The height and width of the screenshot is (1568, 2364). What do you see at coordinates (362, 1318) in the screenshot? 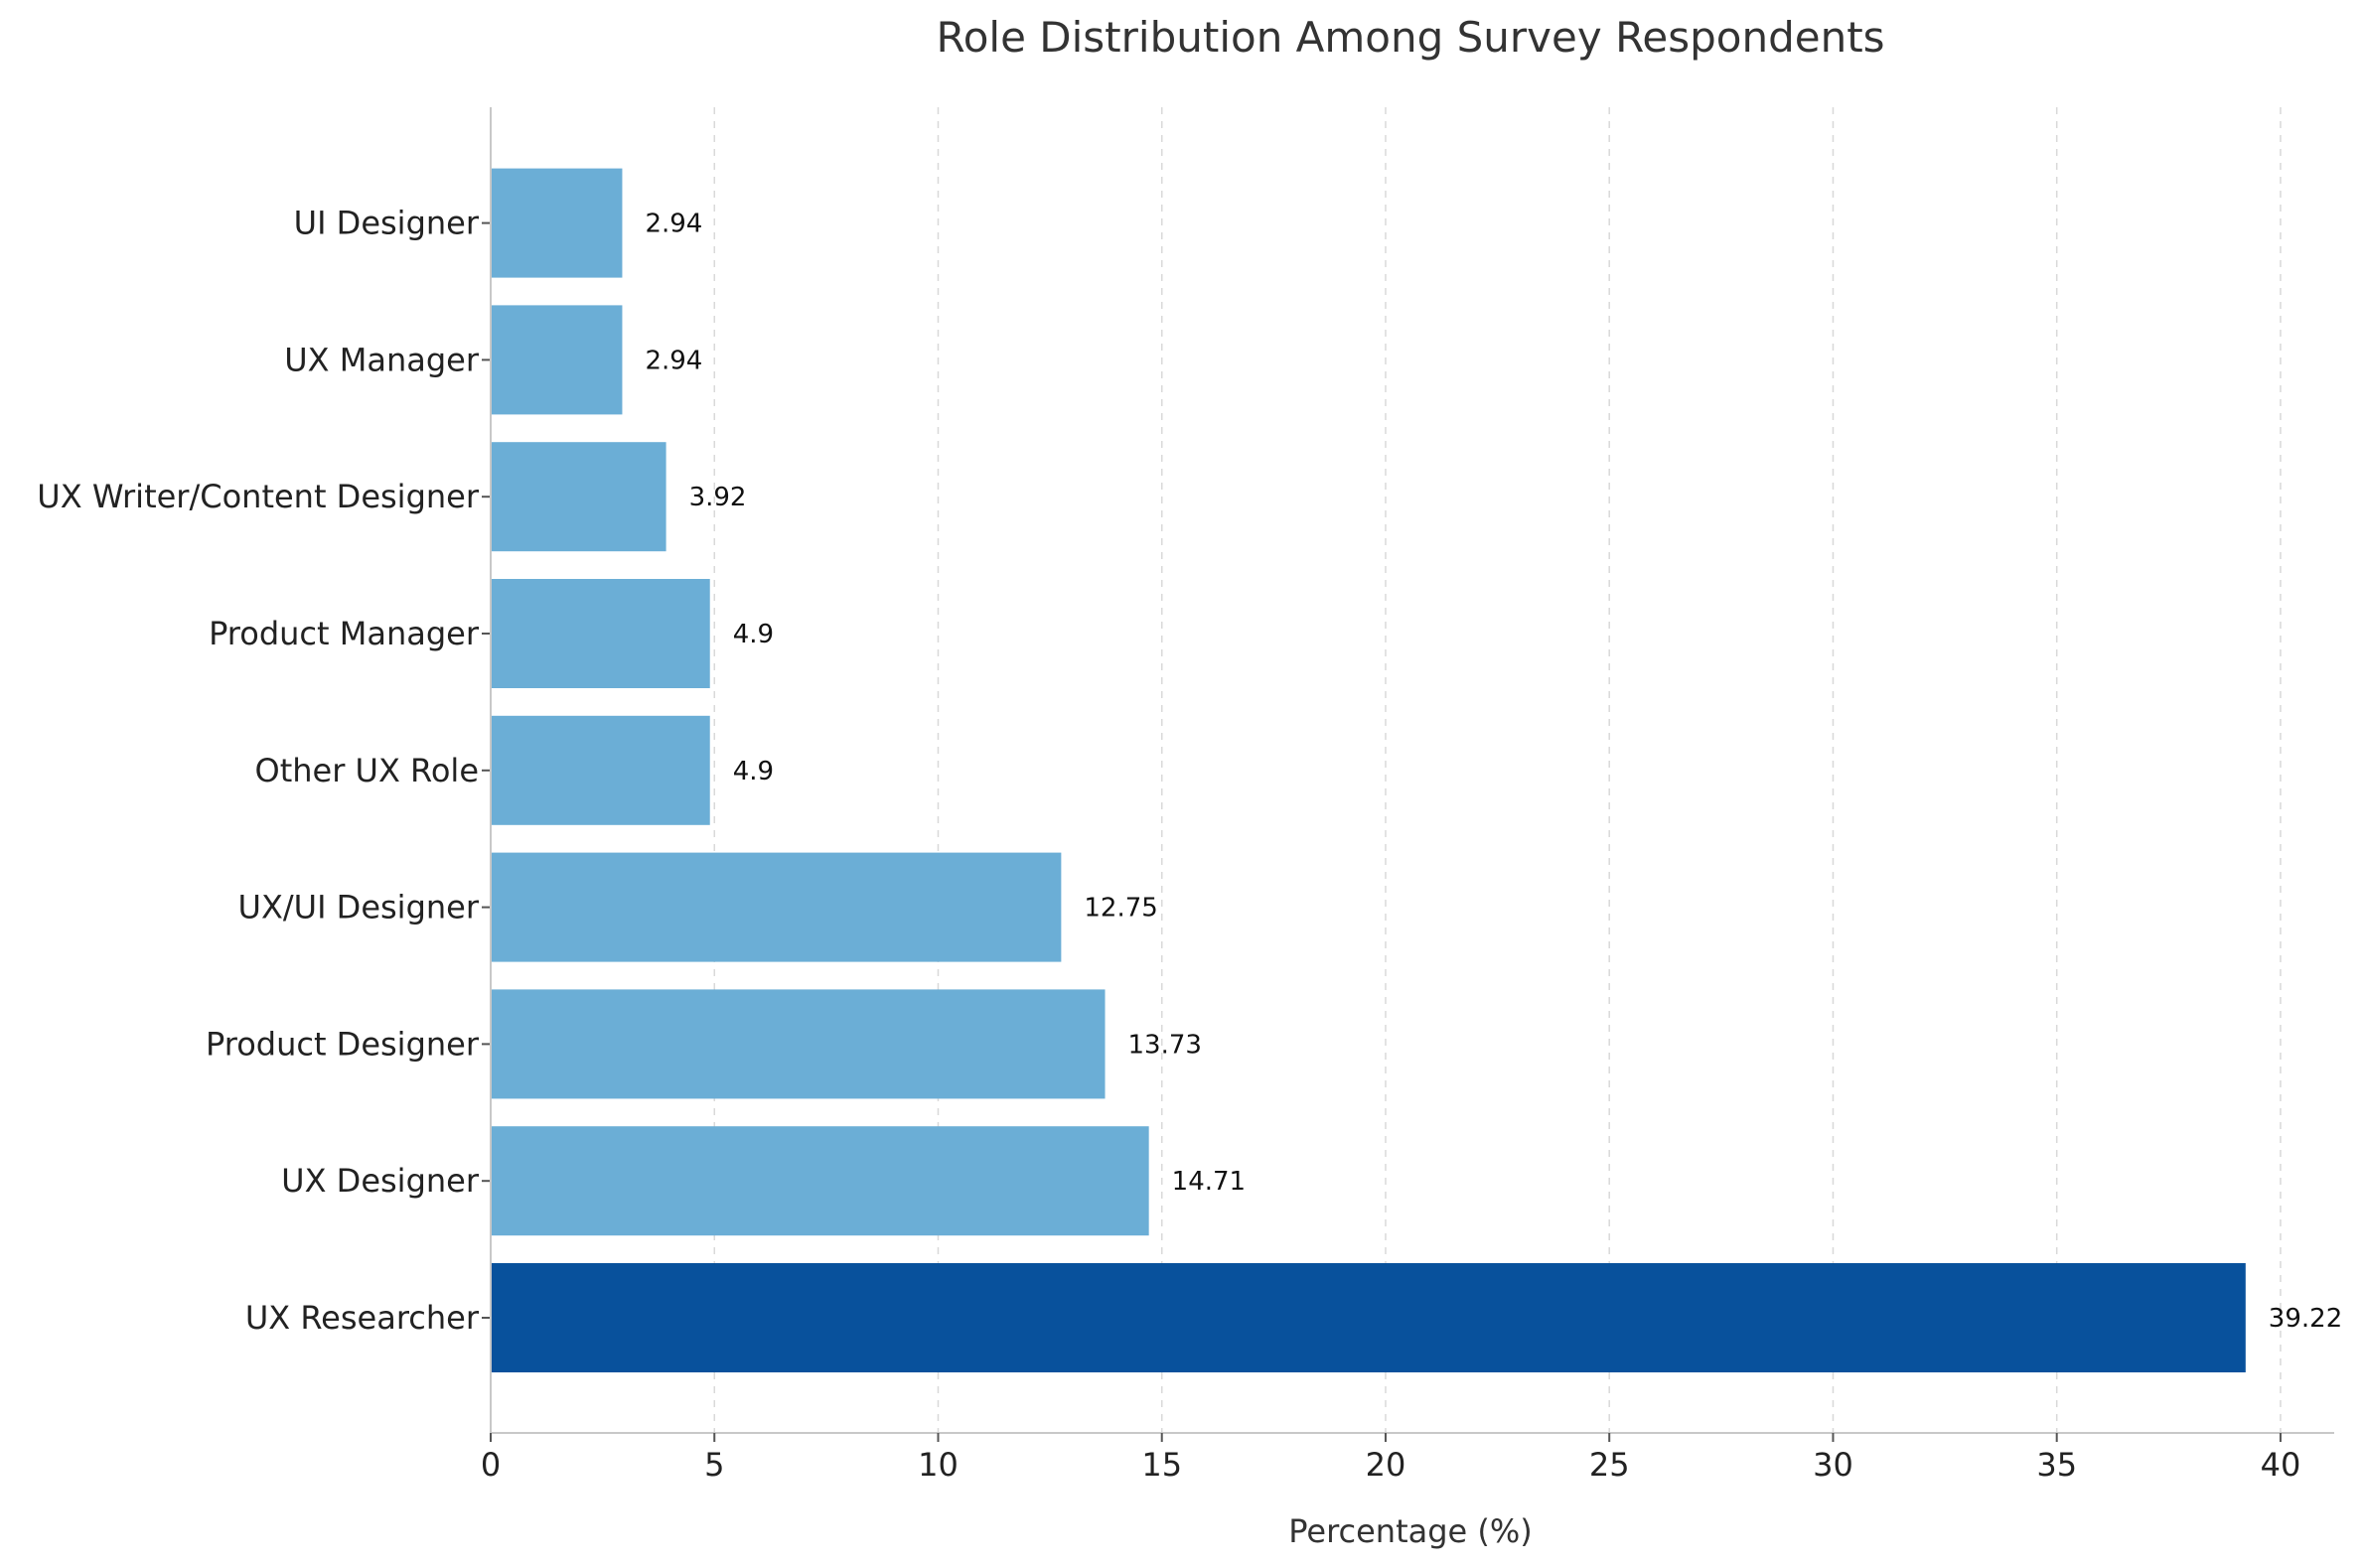
I see `category-label-0: UX Researcher` at bounding box center [362, 1318].